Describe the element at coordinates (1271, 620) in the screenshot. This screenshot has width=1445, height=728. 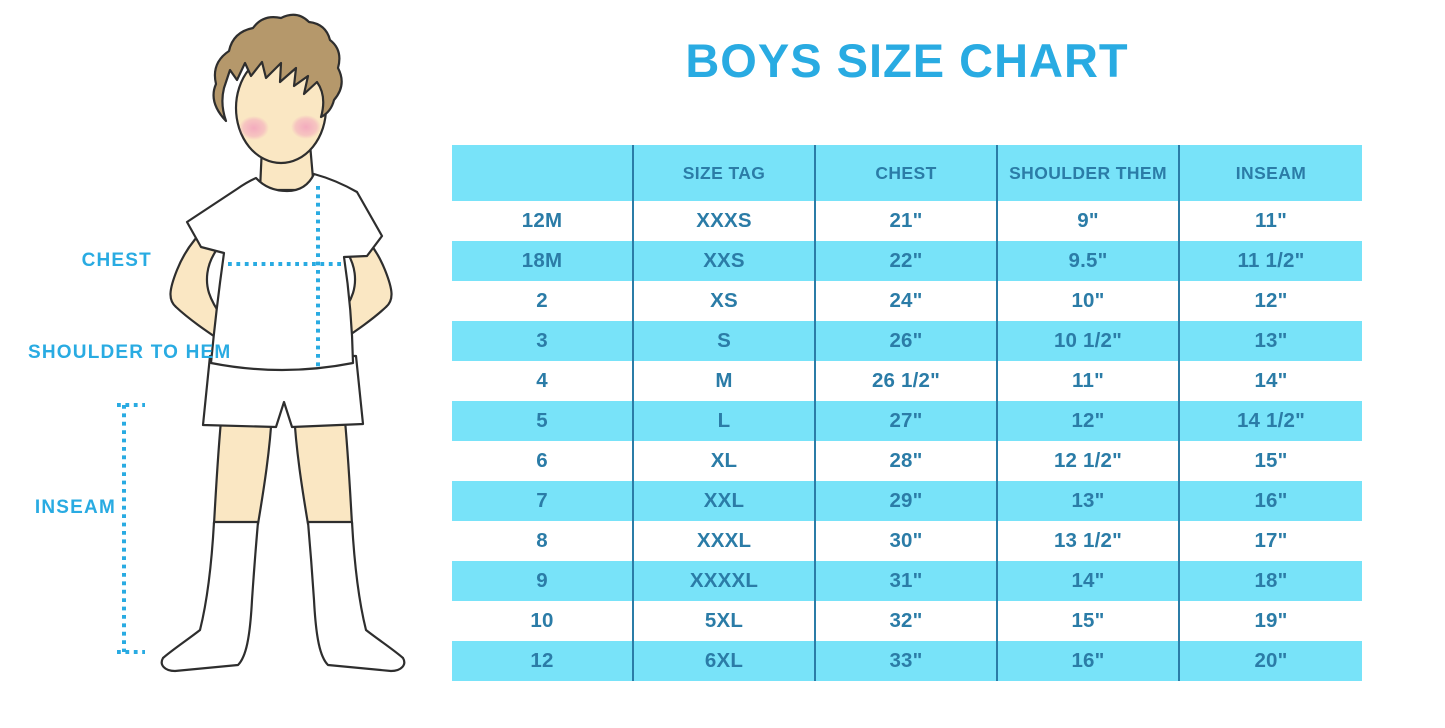
I see `table-cell: 19"` at that location.